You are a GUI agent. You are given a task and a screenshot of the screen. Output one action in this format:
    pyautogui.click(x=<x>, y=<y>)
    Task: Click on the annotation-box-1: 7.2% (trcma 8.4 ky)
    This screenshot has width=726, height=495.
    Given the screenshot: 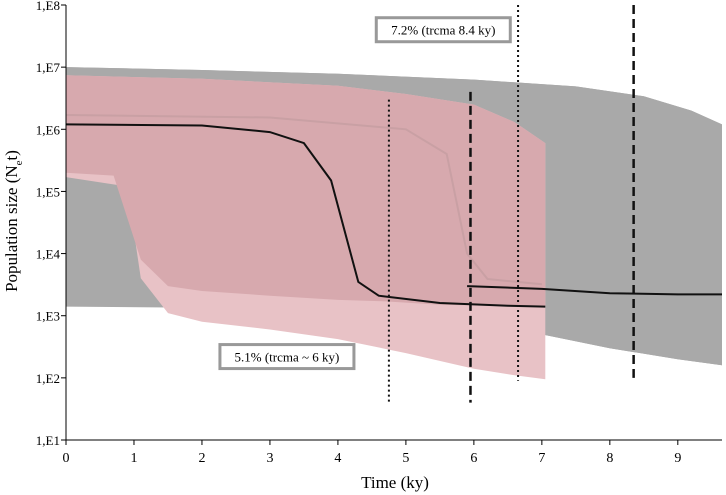 What is the action you would take?
    pyautogui.click(x=443, y=30)
    